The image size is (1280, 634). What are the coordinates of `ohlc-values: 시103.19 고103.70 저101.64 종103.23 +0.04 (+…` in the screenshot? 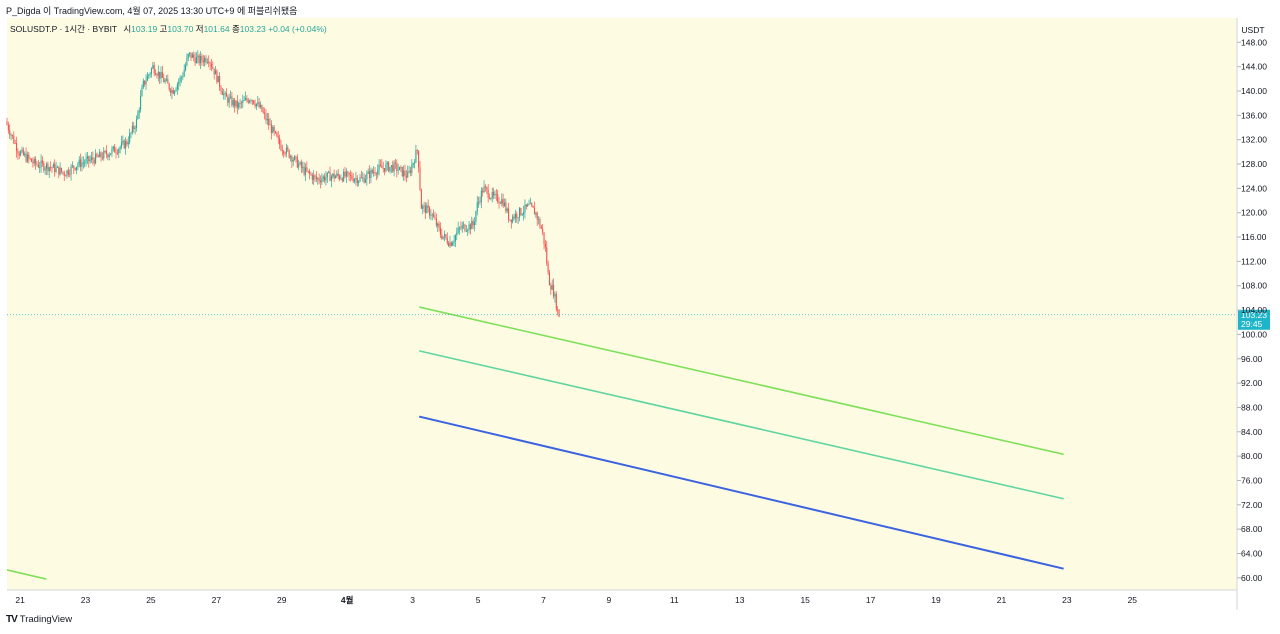 It's located at (224, 29).